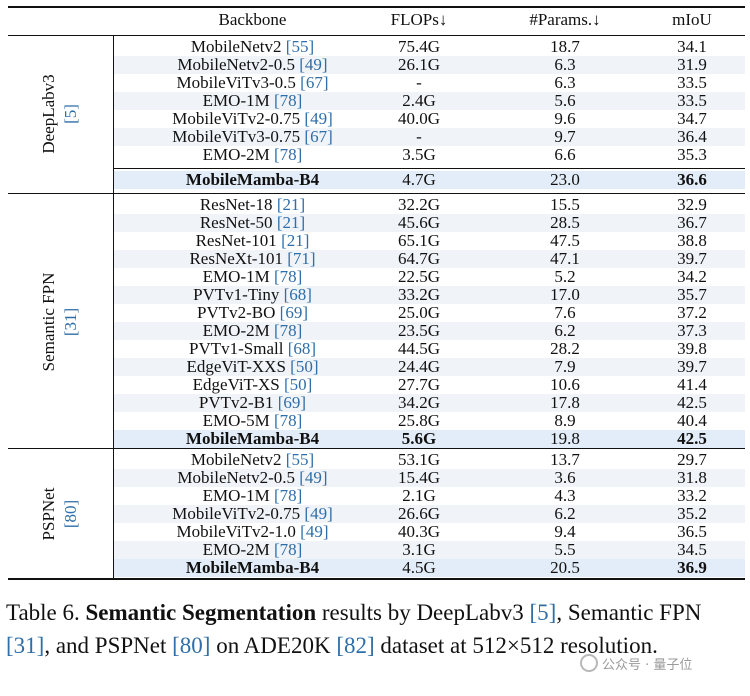 The image size is (750, 696). What do you see at coordinates (48, 114) in the screenshot?
I see `method-name: DeepLabv3` at bounding box center [48, 114].